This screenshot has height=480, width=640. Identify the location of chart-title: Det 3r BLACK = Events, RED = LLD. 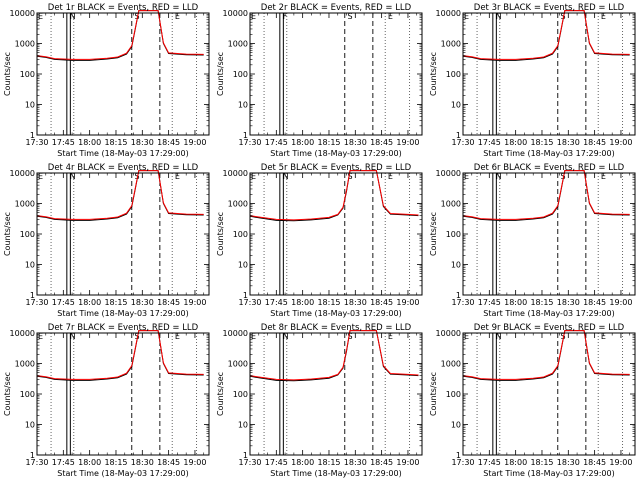
(549, 8).